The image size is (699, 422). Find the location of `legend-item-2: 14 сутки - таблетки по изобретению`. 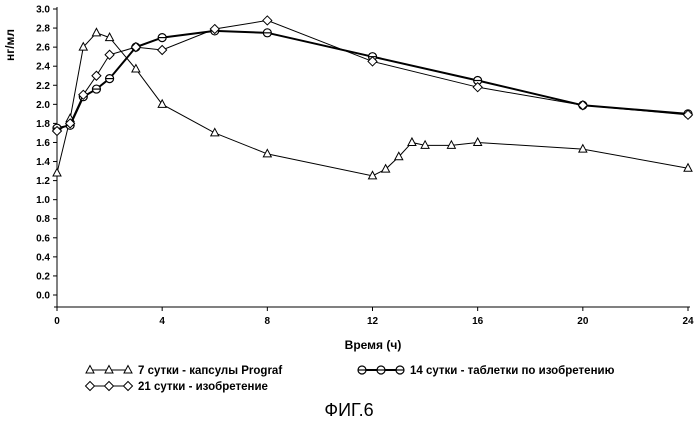

legend-item-2: 14 сутки - таблетки по изобретению is located at coordinates (486, 371).